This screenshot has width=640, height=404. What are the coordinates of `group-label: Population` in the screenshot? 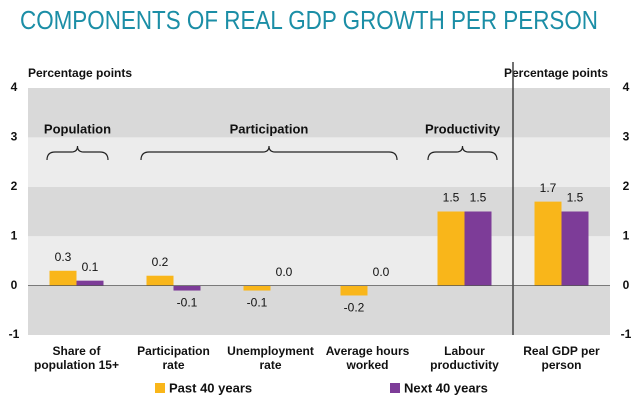 It's located at (77, 128).